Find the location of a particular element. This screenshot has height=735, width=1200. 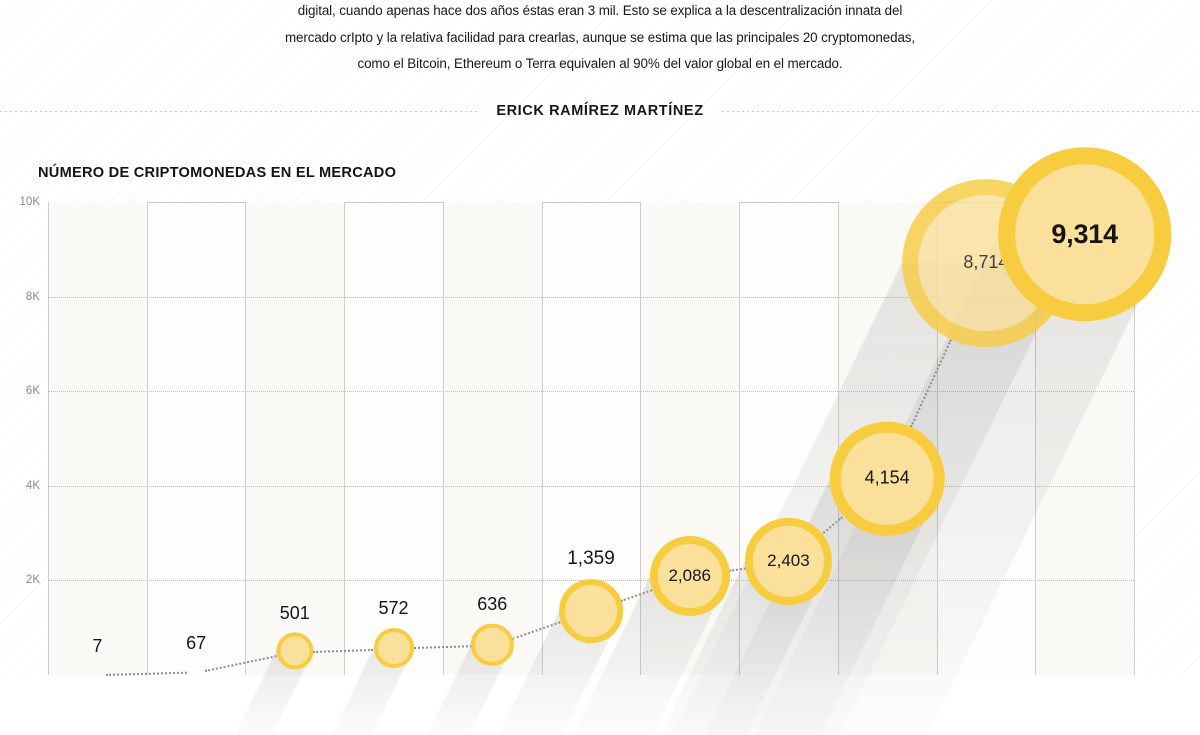

bubble-value-label: 7 is located at coordinates (97, 645).